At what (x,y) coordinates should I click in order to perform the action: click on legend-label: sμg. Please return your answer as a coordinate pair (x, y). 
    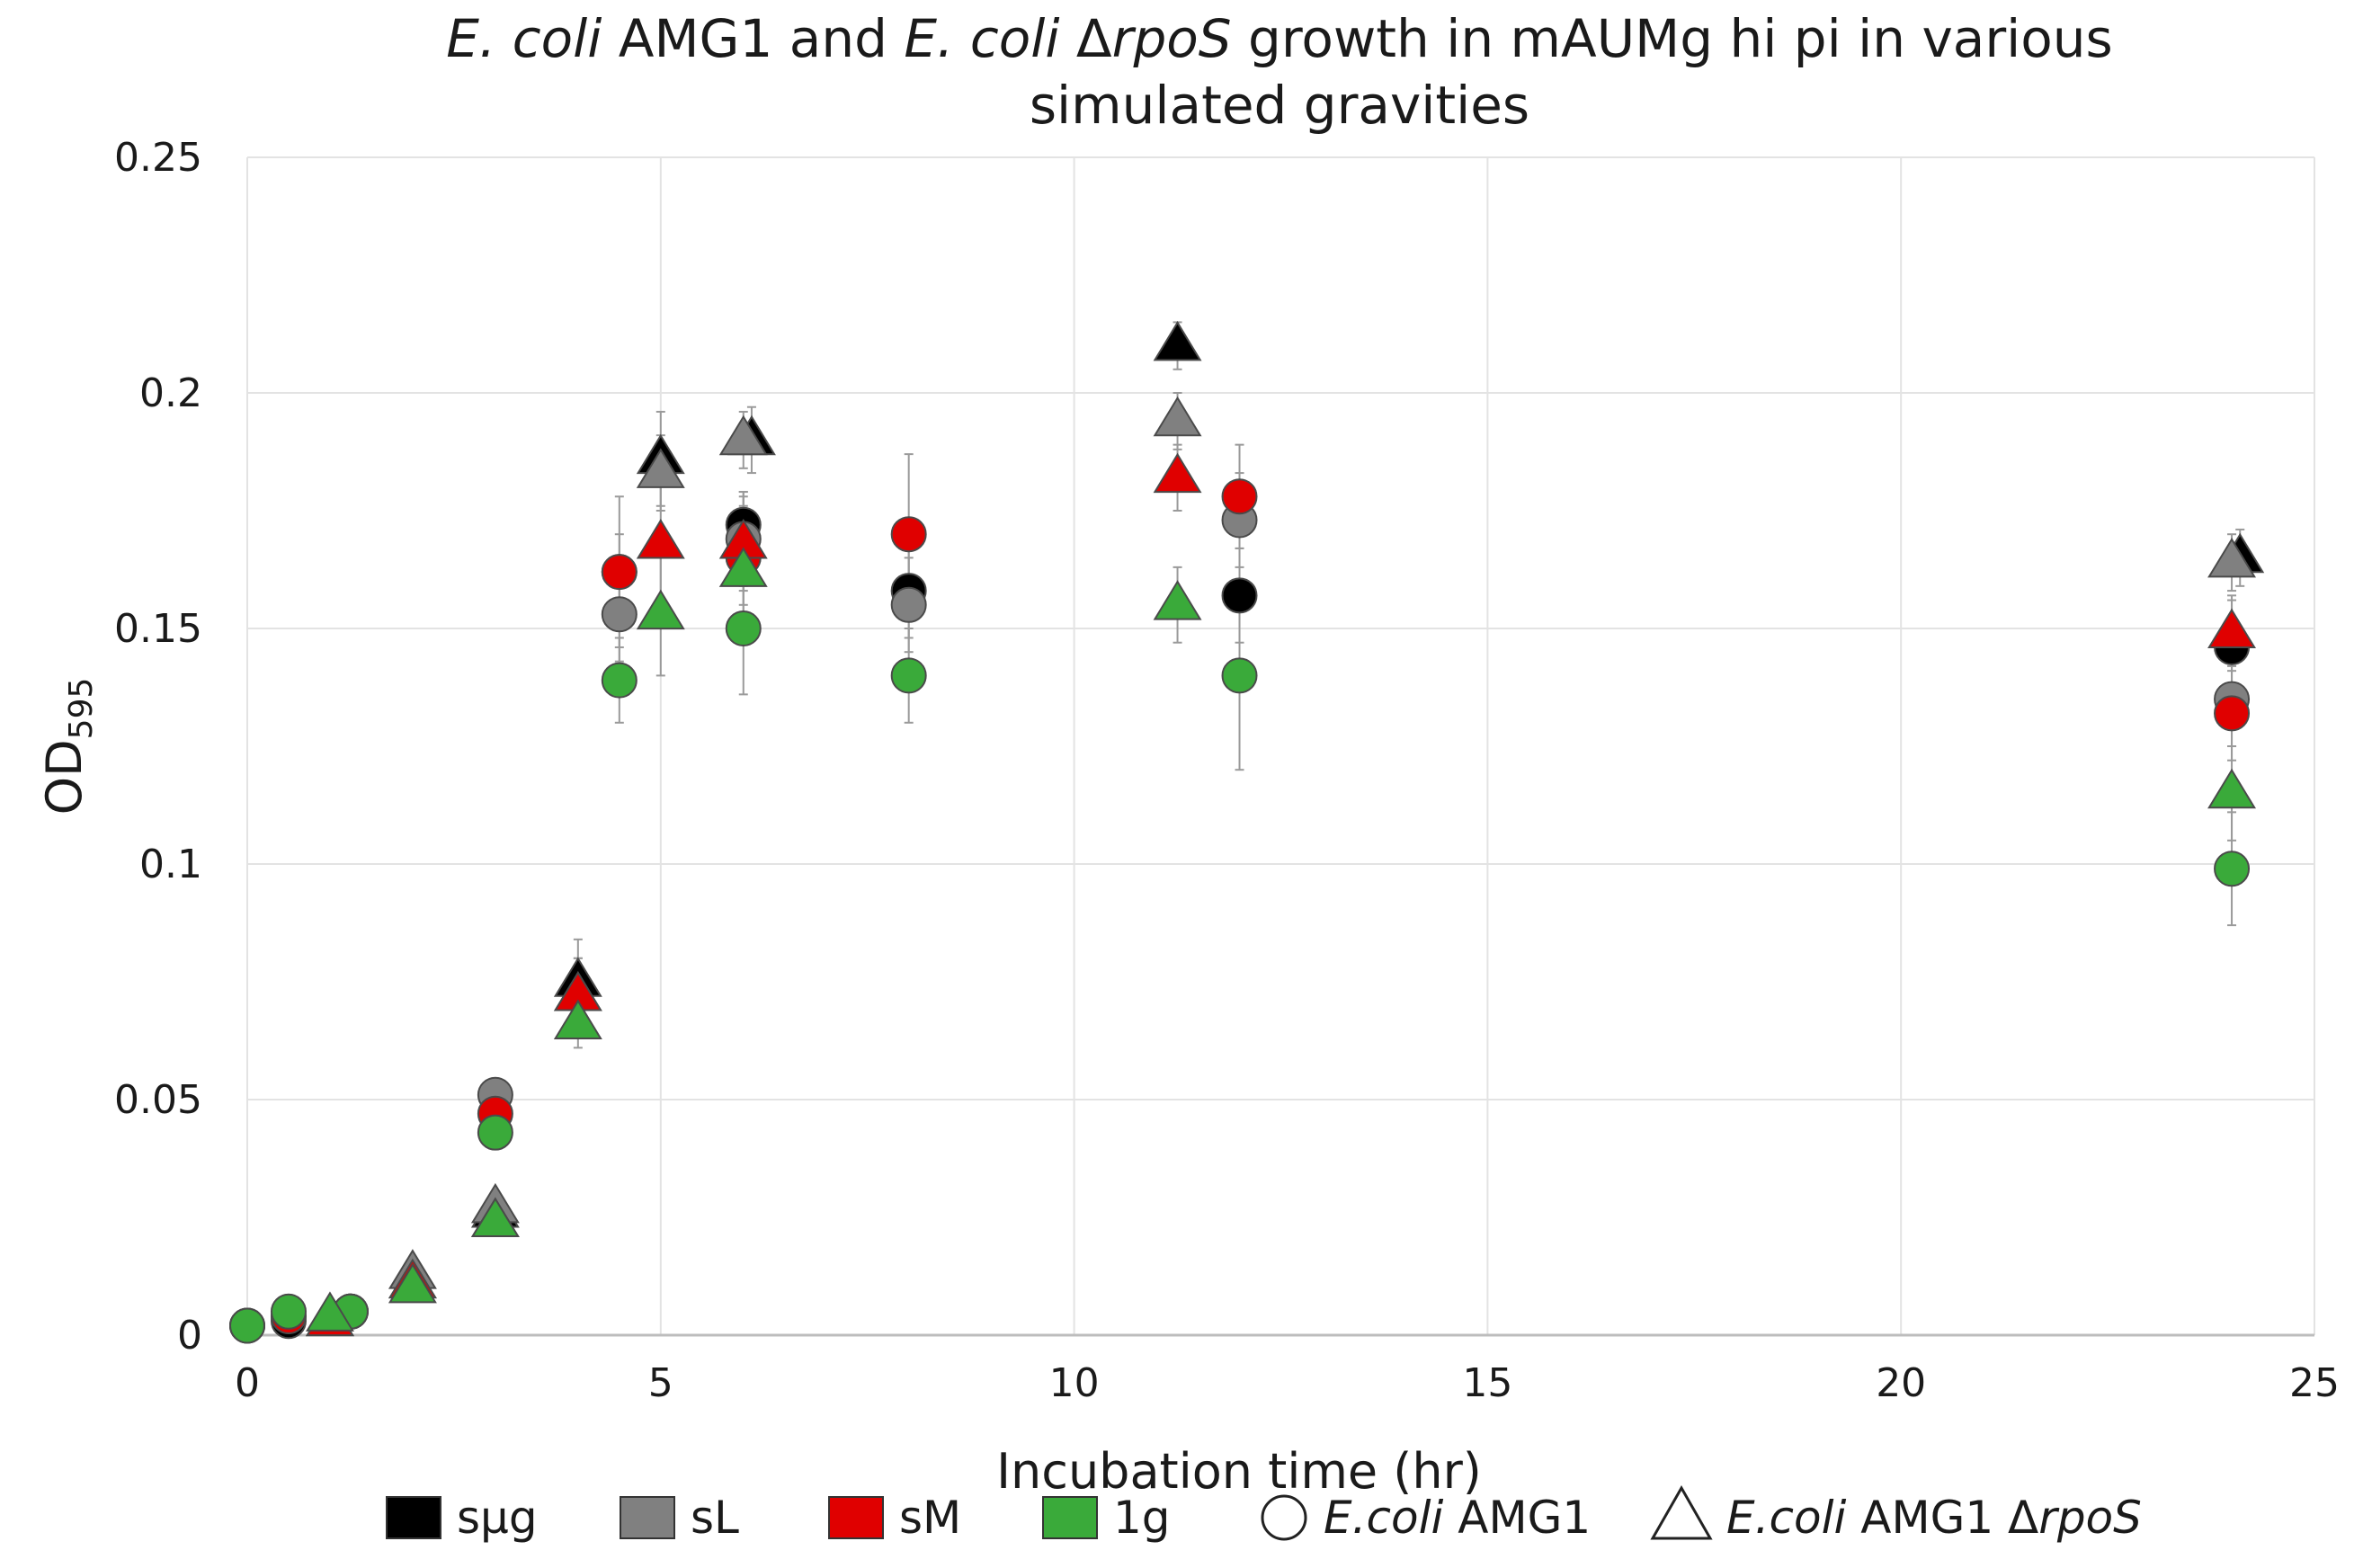
    Looking at the image, I should click on (497, 1518).